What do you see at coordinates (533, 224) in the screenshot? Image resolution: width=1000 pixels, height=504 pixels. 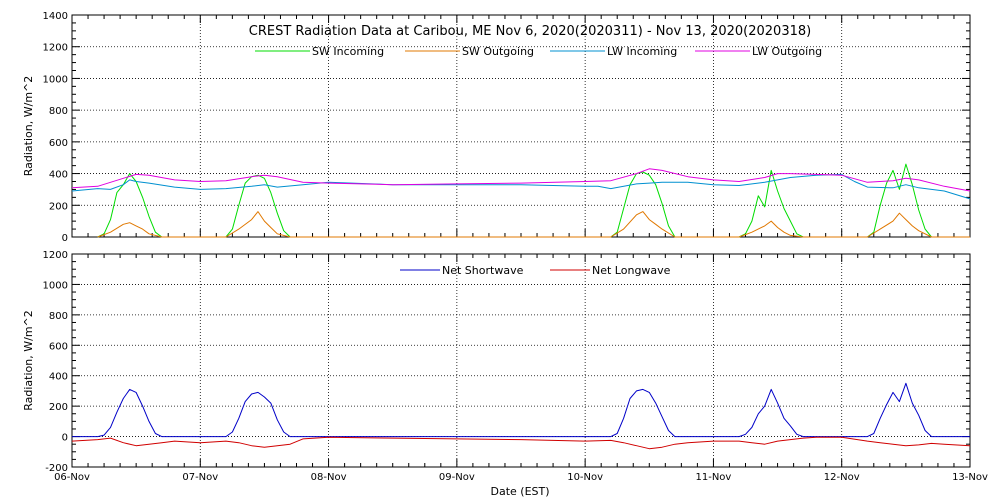 I see `series-line-sw-outgoing` at bounding box center [533, 224].